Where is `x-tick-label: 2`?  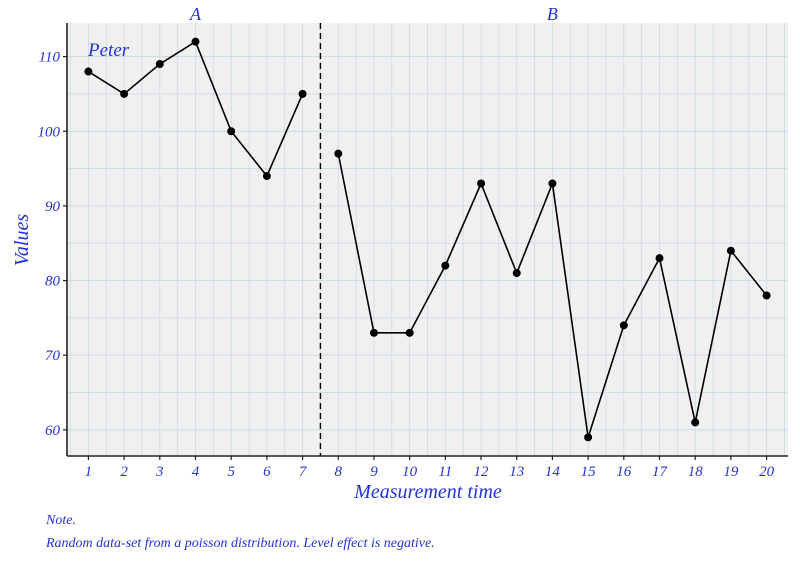
x-tick-label: 2 is located at coordinates (124, 472).